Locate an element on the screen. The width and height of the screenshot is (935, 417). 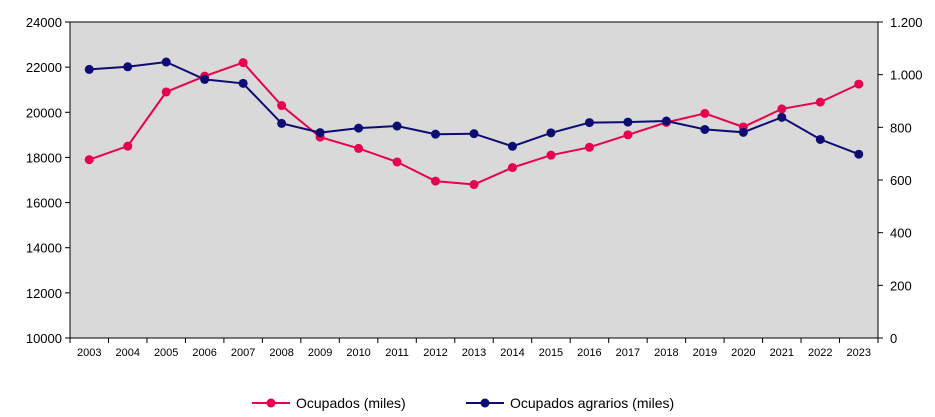
y-right-tick-label: 800 is located at coordinates (901, 127).